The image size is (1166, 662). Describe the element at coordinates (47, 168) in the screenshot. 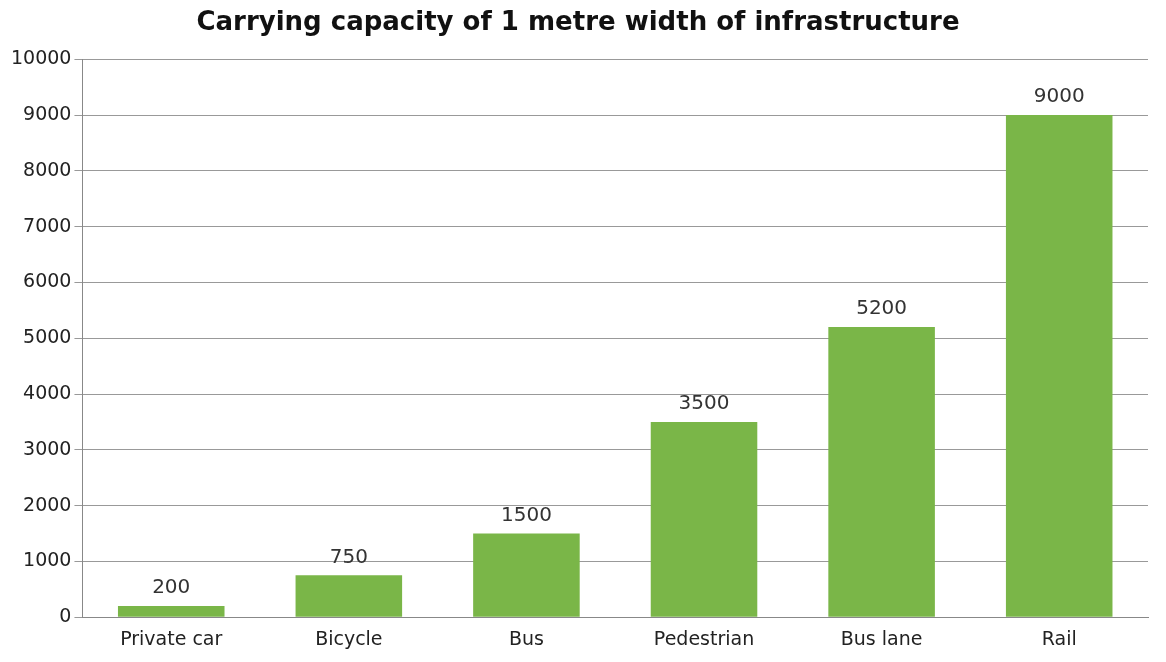

I see `y-tick-label: 8000` at that location.